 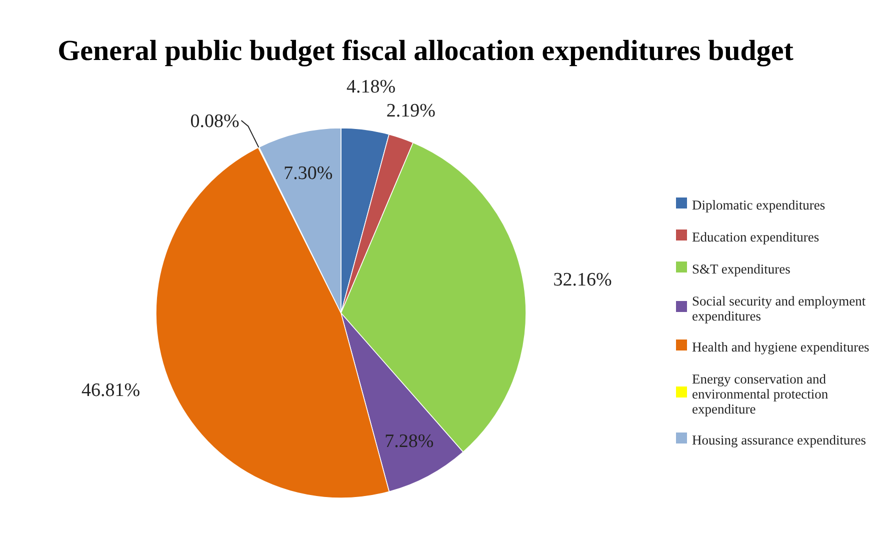 I want to click on data-label: 32.16%, so click(x=582, y=279).